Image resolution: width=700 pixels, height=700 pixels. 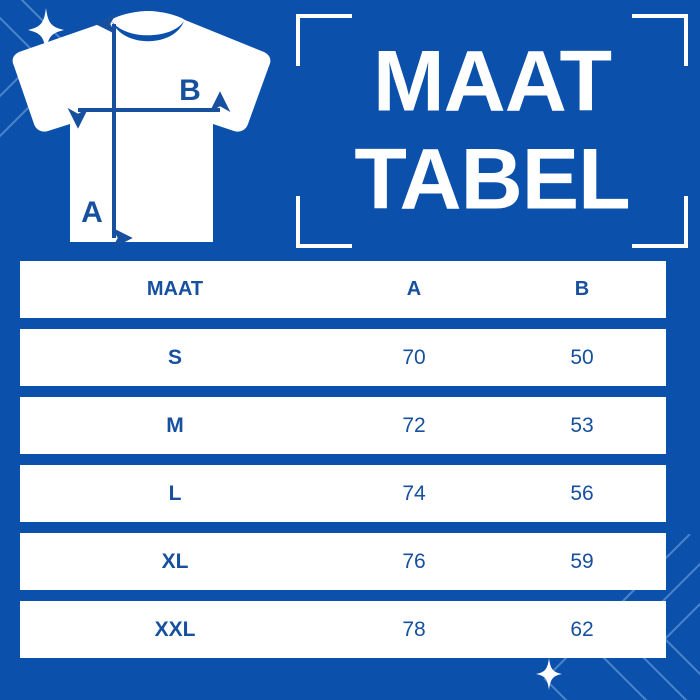 I want to click on cell-a: 76, so click(x=414, y=561).